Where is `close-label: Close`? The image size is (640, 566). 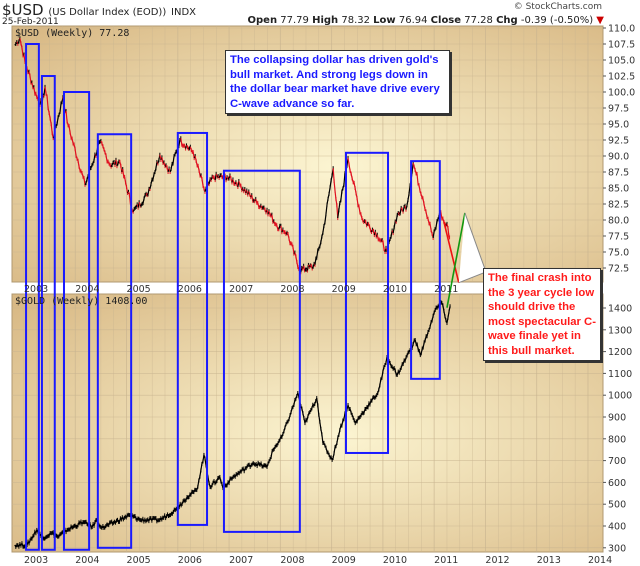 close-label: Close is located at coordinates (446, 20).